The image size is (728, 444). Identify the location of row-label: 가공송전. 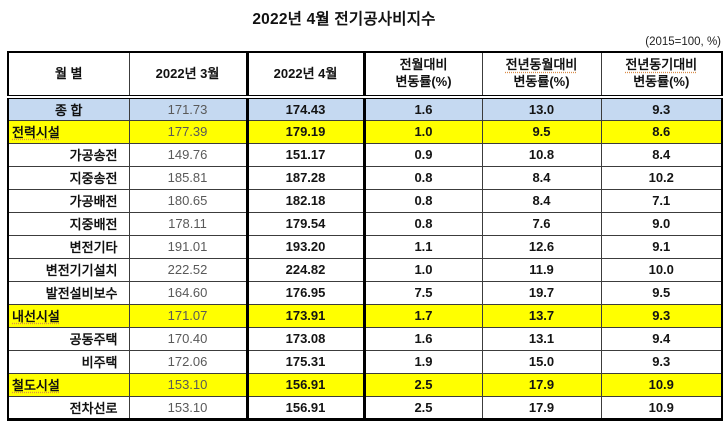
(93, 155).